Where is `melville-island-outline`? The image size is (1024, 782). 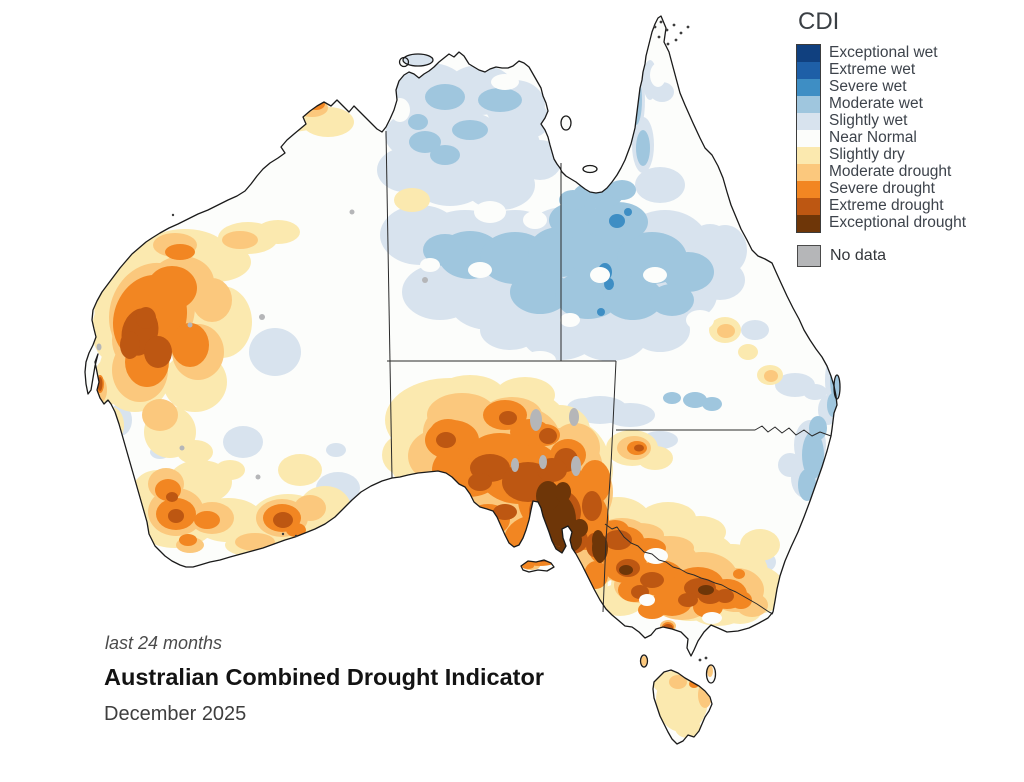 melville-island-outline is located at coordinates (418, 60).